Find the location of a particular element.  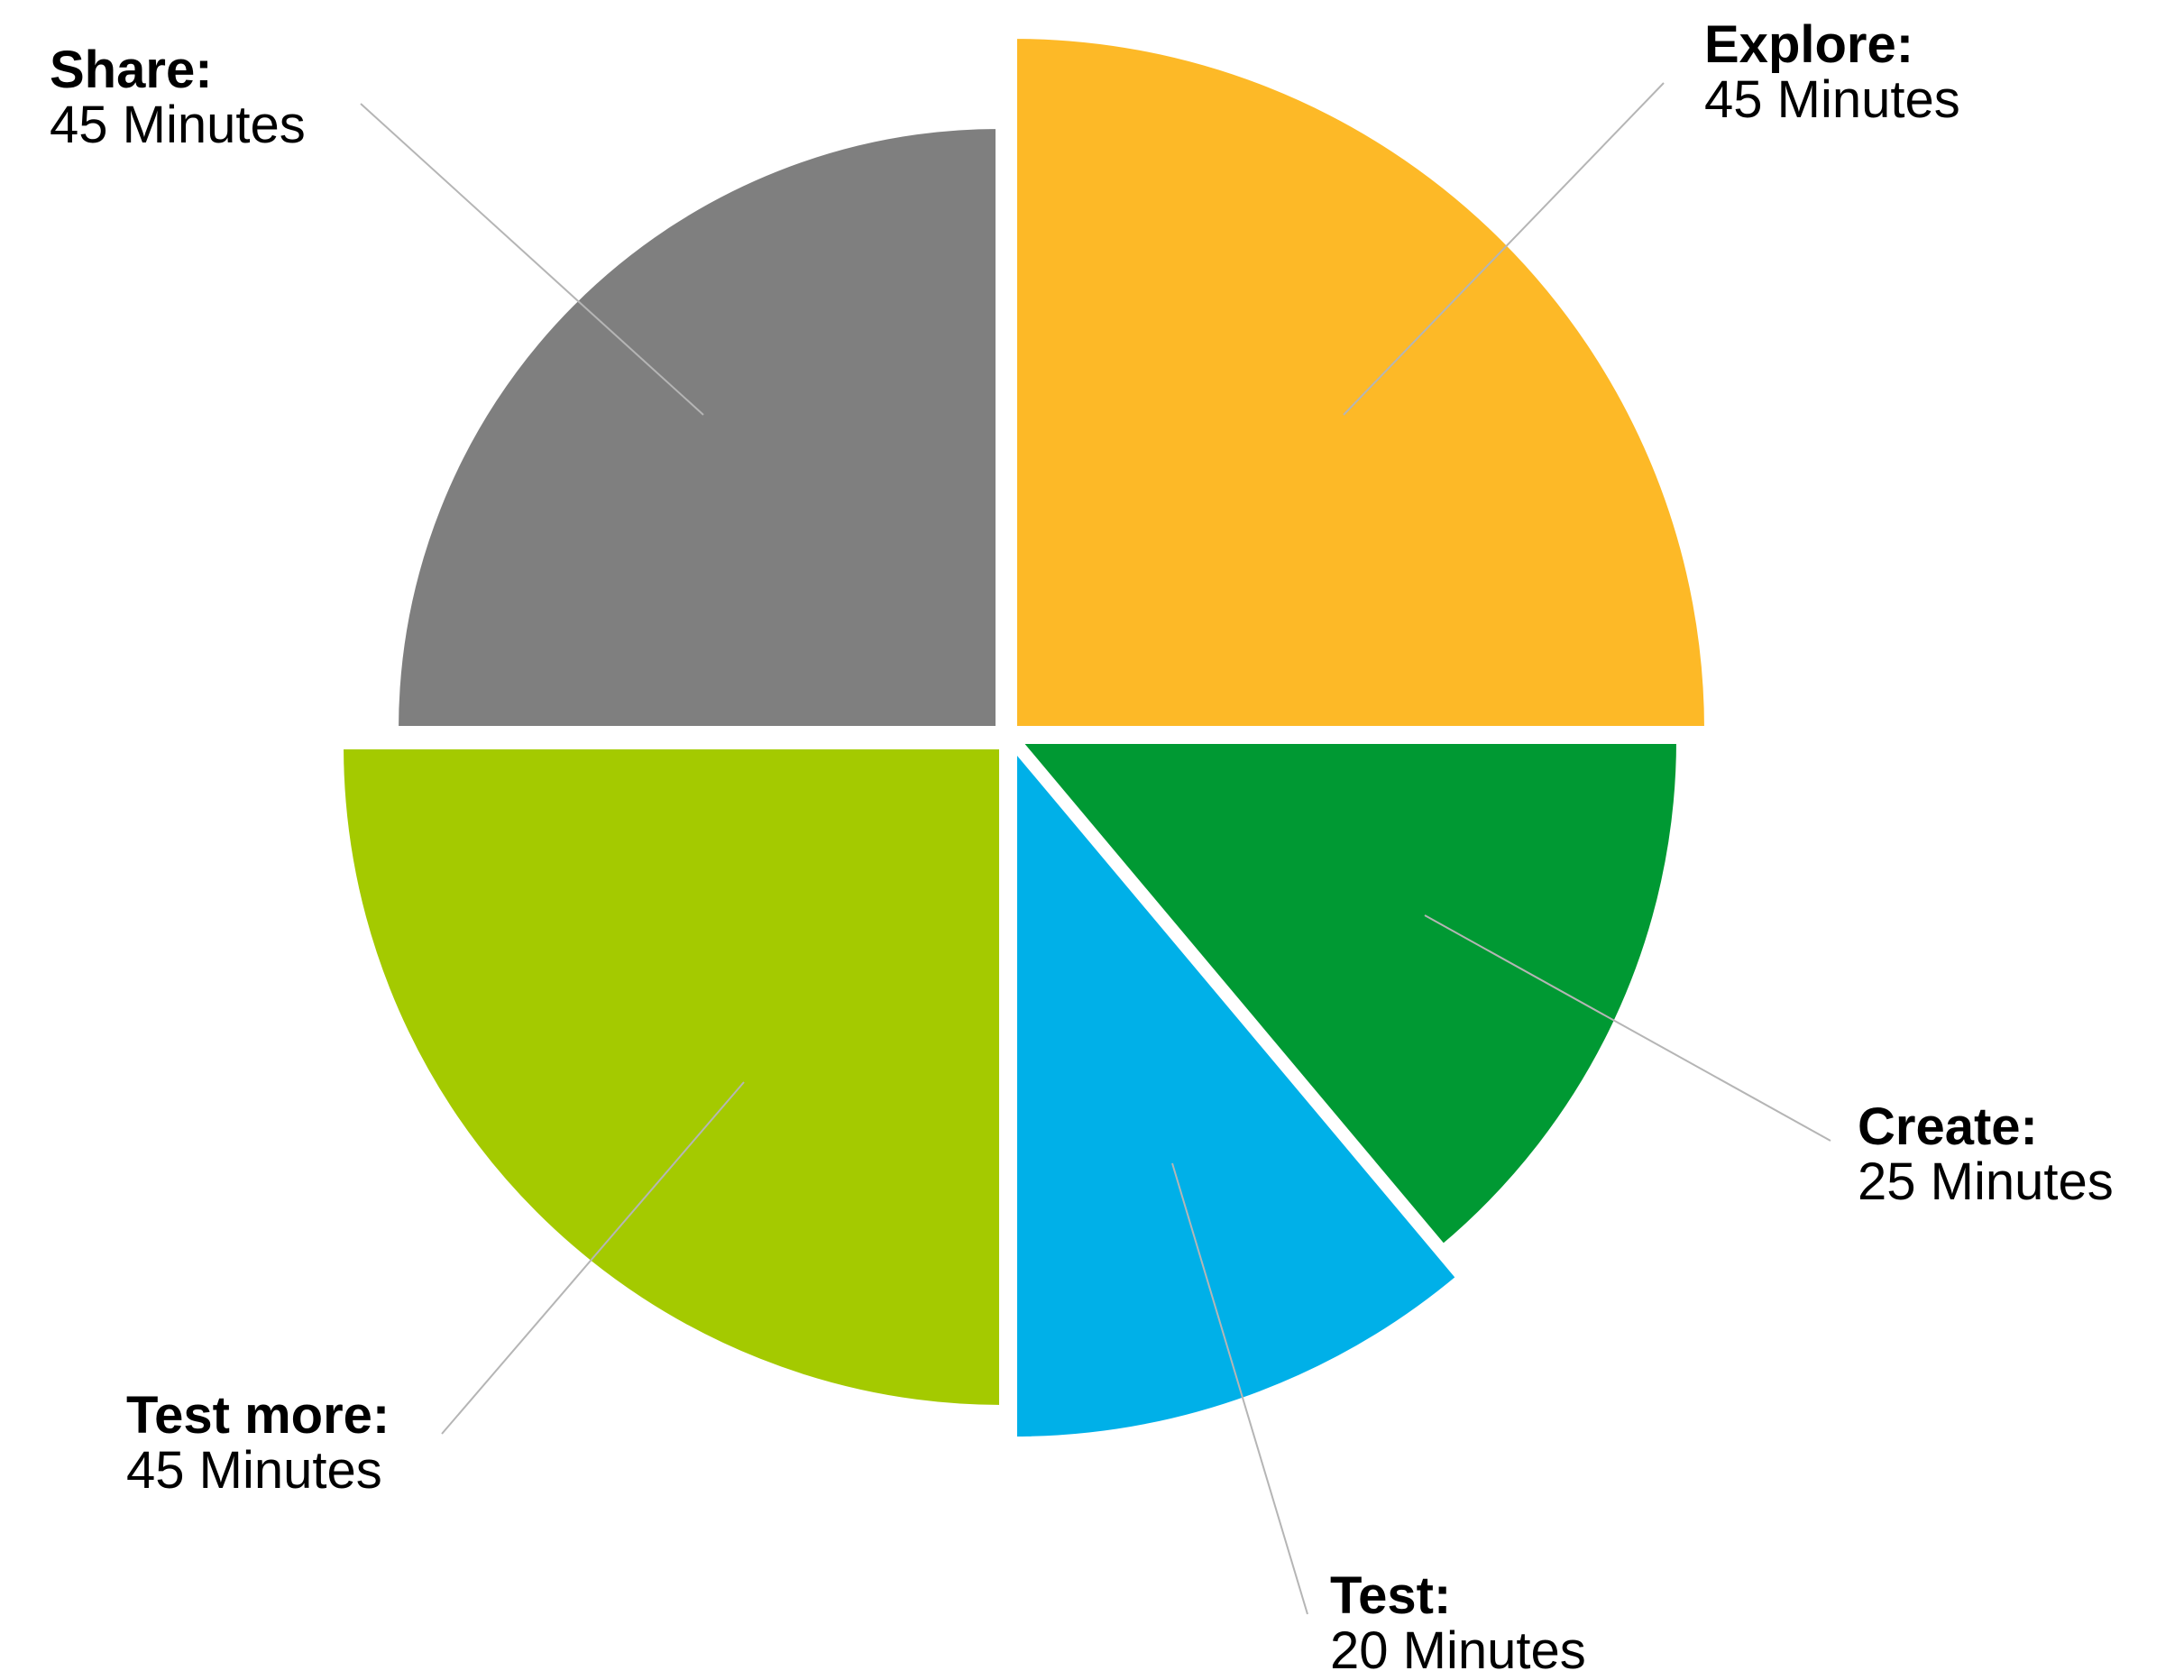

label-create: Create: 25 Minutes is located at coordinates (1986, 1154).